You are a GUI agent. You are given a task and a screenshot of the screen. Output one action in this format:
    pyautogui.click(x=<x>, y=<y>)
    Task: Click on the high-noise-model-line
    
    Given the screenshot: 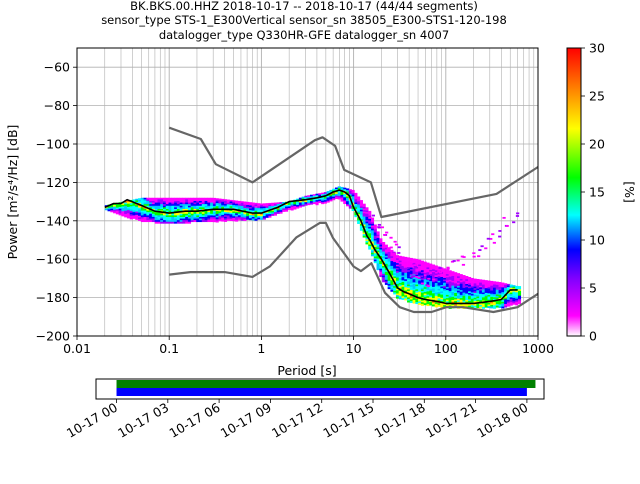 What is the action you would take?
    pyautogui.click(x=353, y=172)
    